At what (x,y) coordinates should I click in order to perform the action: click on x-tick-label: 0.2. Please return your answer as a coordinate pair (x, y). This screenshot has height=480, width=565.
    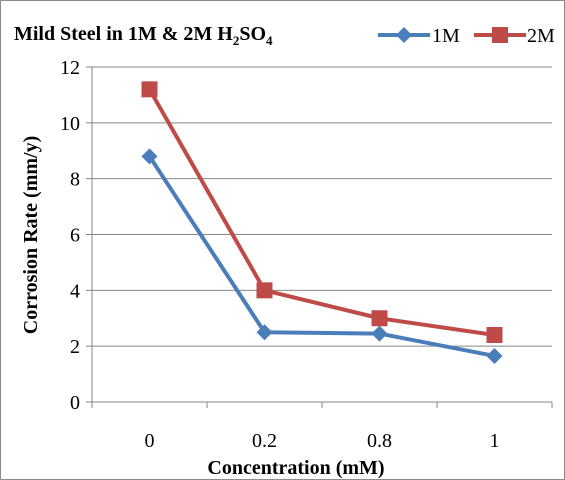
    Looking at the image, I should click on (264, 441).